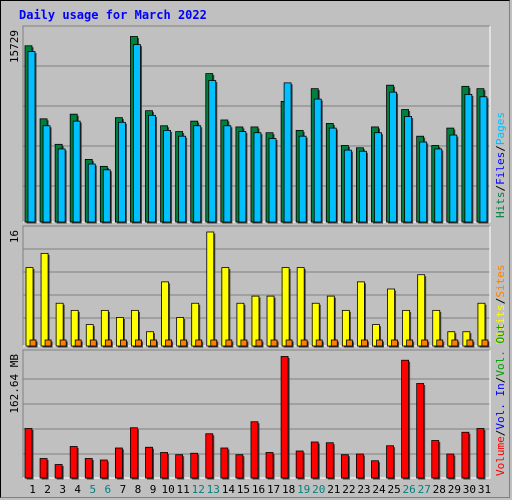 The image size is (512, 500). Describe the element at coordinates (167, 489) in the screenshot. I see `day-label-10: 10` at that location.